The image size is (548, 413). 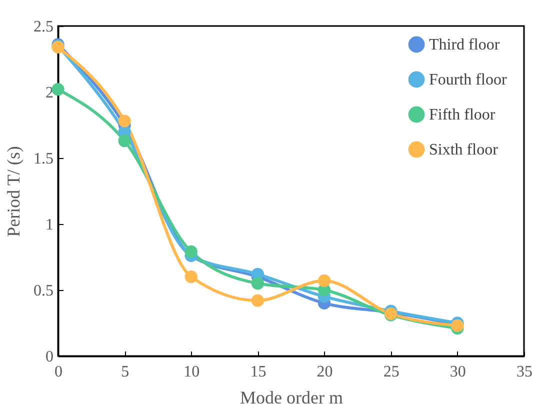 I want to click on y-tick-label: 1.5, so click(x=44, y=159).